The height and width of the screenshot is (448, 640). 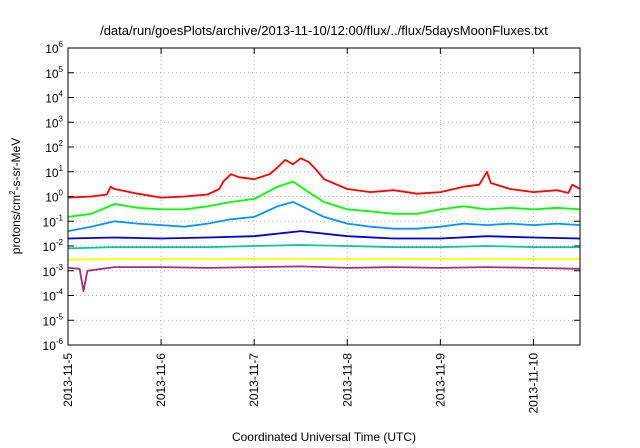 I want to click on y-tick-exponent: 1, so click(x=61, y=168).